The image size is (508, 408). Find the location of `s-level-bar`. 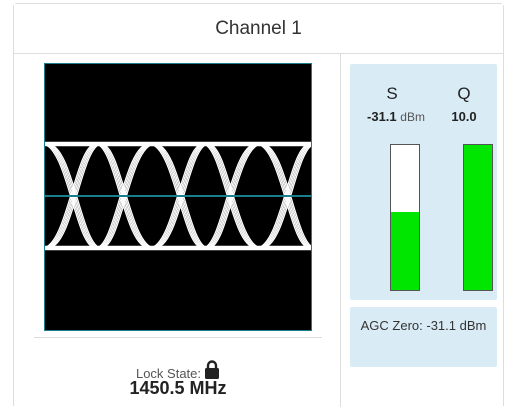

s-level-bar is located at coordinates (405, 217).